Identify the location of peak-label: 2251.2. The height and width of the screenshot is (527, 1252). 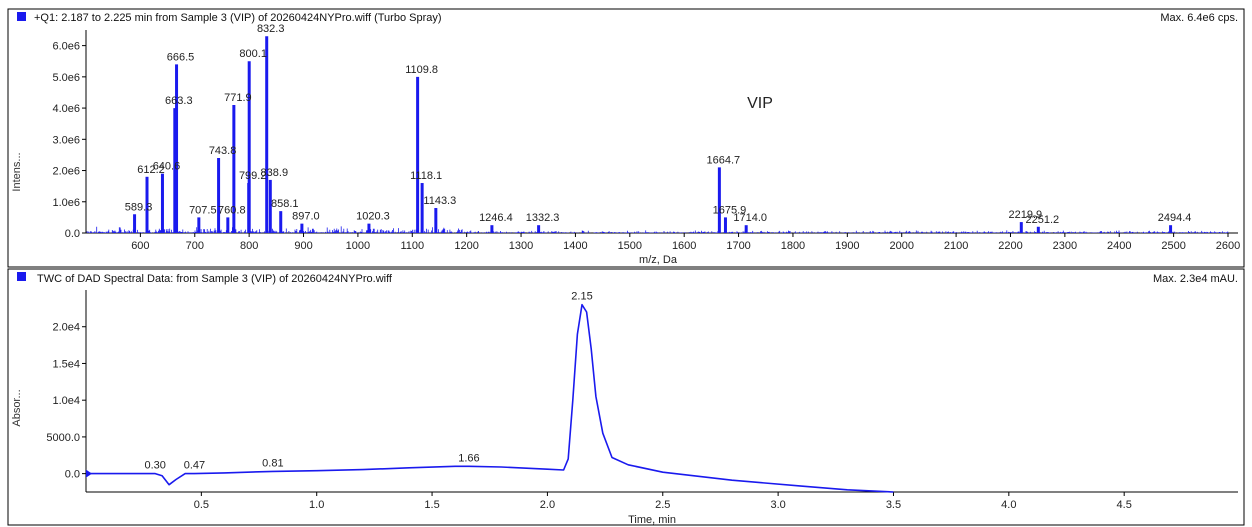
(1042, 220).